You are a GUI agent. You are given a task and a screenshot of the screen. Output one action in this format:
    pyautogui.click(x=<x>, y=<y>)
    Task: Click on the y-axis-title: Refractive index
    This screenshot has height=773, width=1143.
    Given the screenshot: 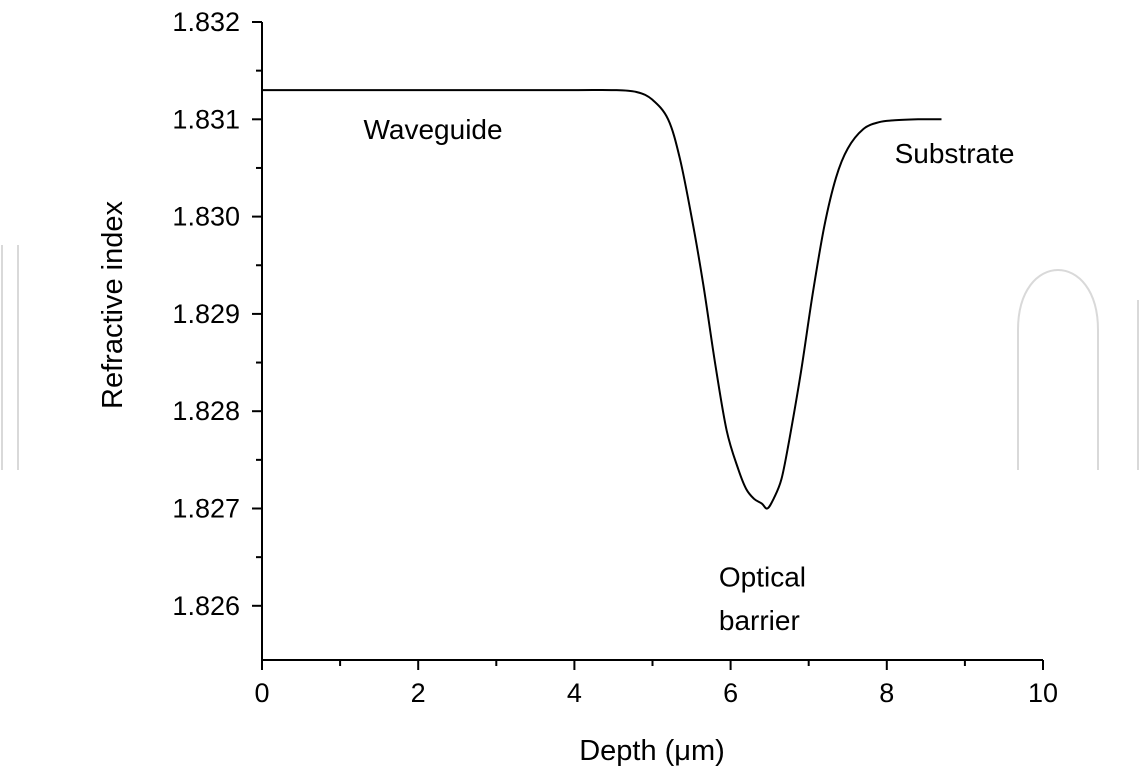 What is the action you would take?
    pyautogui.click(x=113, y=305)
    